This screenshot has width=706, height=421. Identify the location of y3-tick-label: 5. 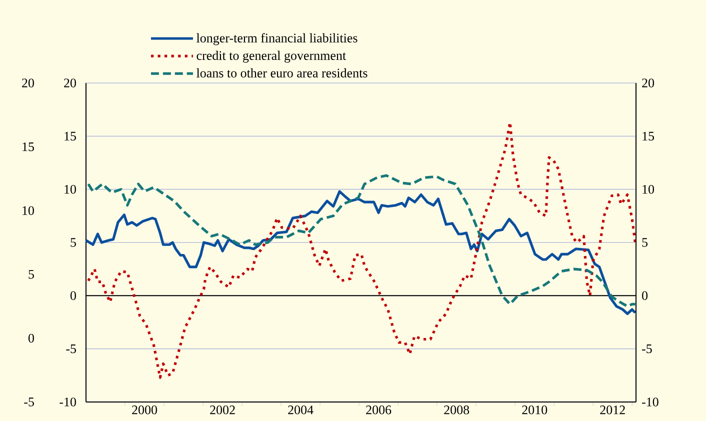
(31, 274).